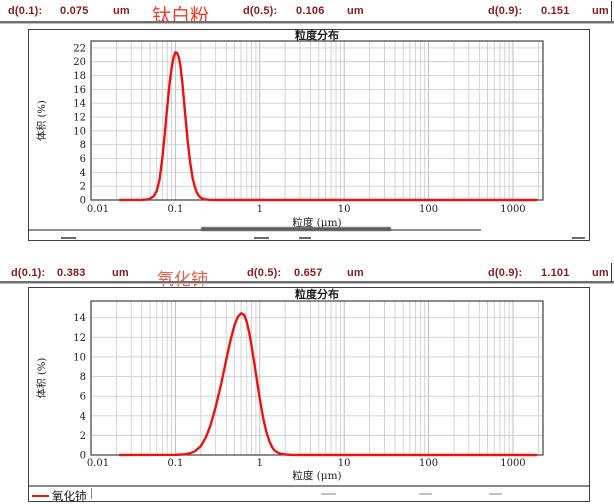 This screenshot has width=614, height=504. Describe the element at coordinates (79, 62) in the screenshot. I see `svg-text: 20` at that location.